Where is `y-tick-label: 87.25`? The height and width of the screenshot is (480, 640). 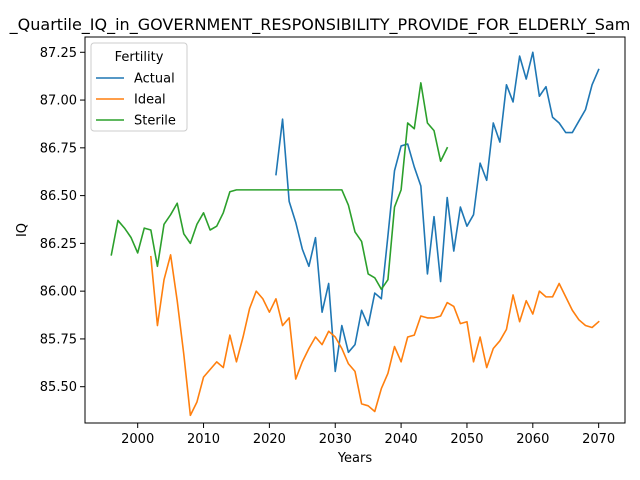
y-tick-label: 87.25 is located at coordinates (58, 53).